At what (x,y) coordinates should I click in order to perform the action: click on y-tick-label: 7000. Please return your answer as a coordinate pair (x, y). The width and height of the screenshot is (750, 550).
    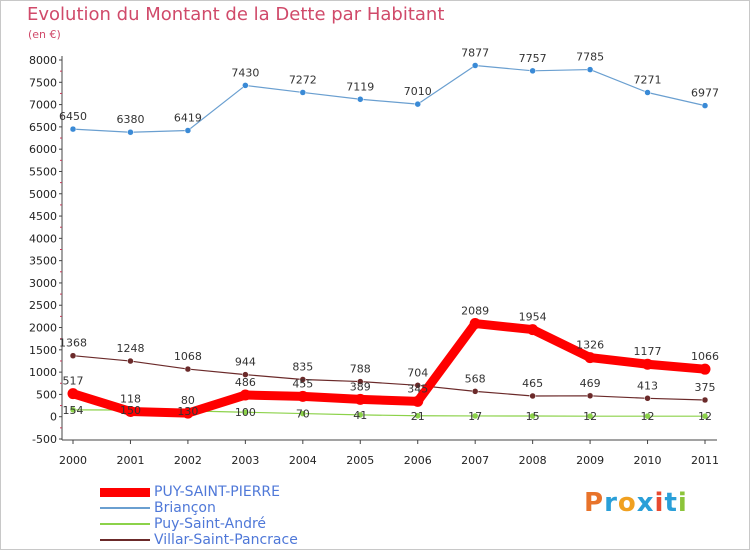
    Looking at the image, I should click on (43, 105).